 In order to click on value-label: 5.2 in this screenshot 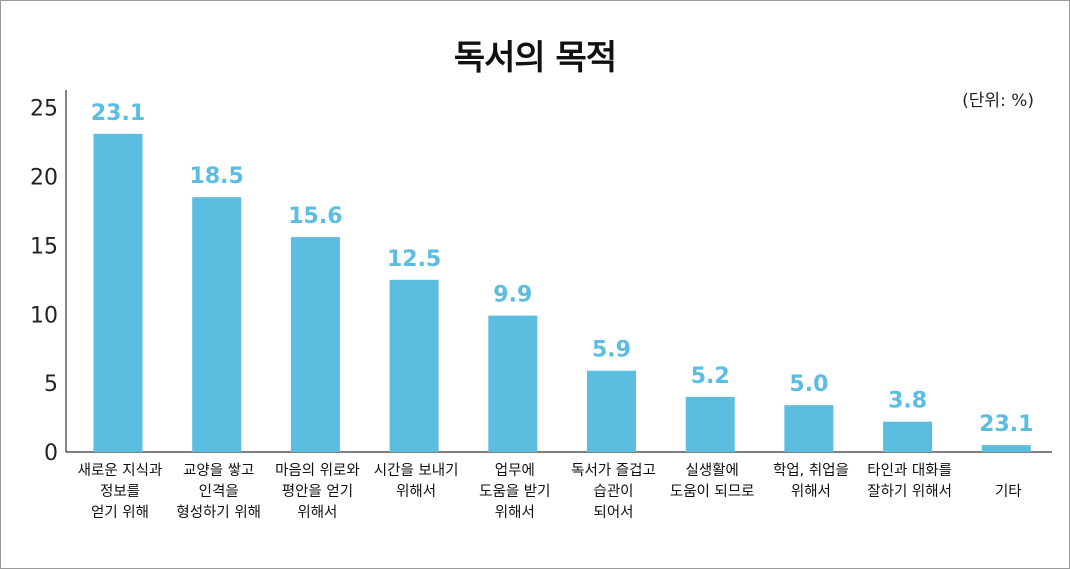, I will do `click(710, 376)`.